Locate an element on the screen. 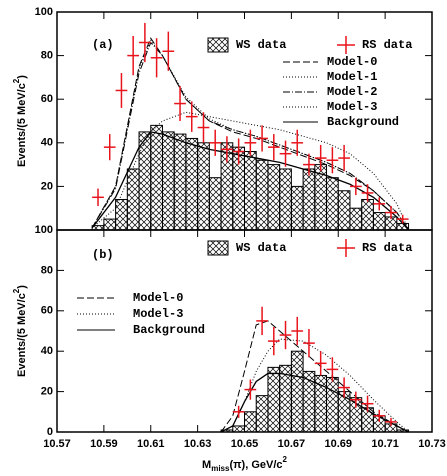 The height and width of the screenshot is (476, 447). panel-label: (b) is located at coordinates (103, 255).